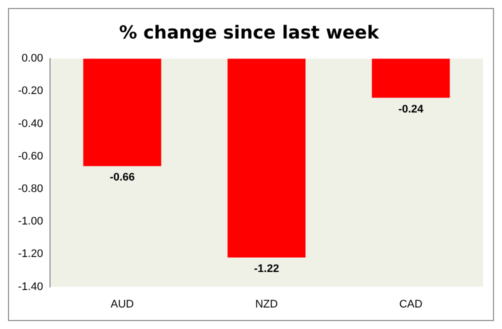  What do you see at coordinates (249, 33) in the screenshot?
I see `chart-title: % change since last week` at bounding box center [249, 33].